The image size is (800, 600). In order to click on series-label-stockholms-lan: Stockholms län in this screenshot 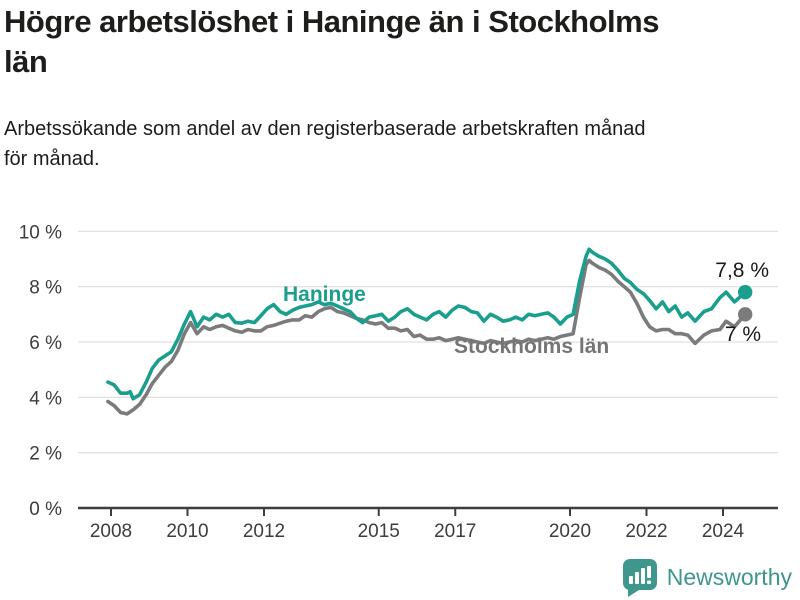, I will do `click(531, 346)`.